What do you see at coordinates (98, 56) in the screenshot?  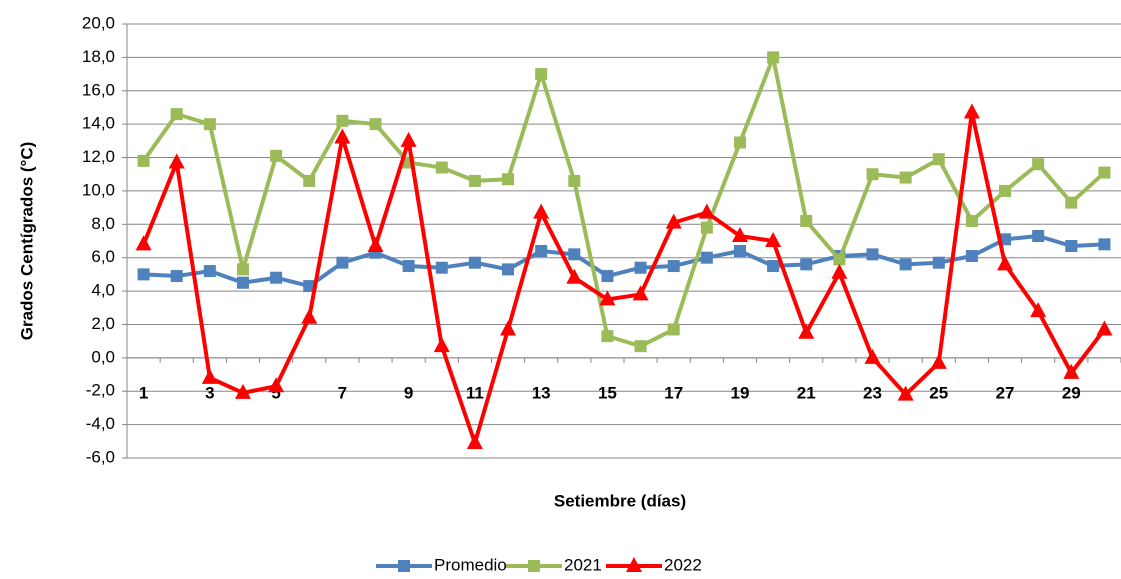 I see `y-tick-label: 18,0` at bounding box center [98, 56].